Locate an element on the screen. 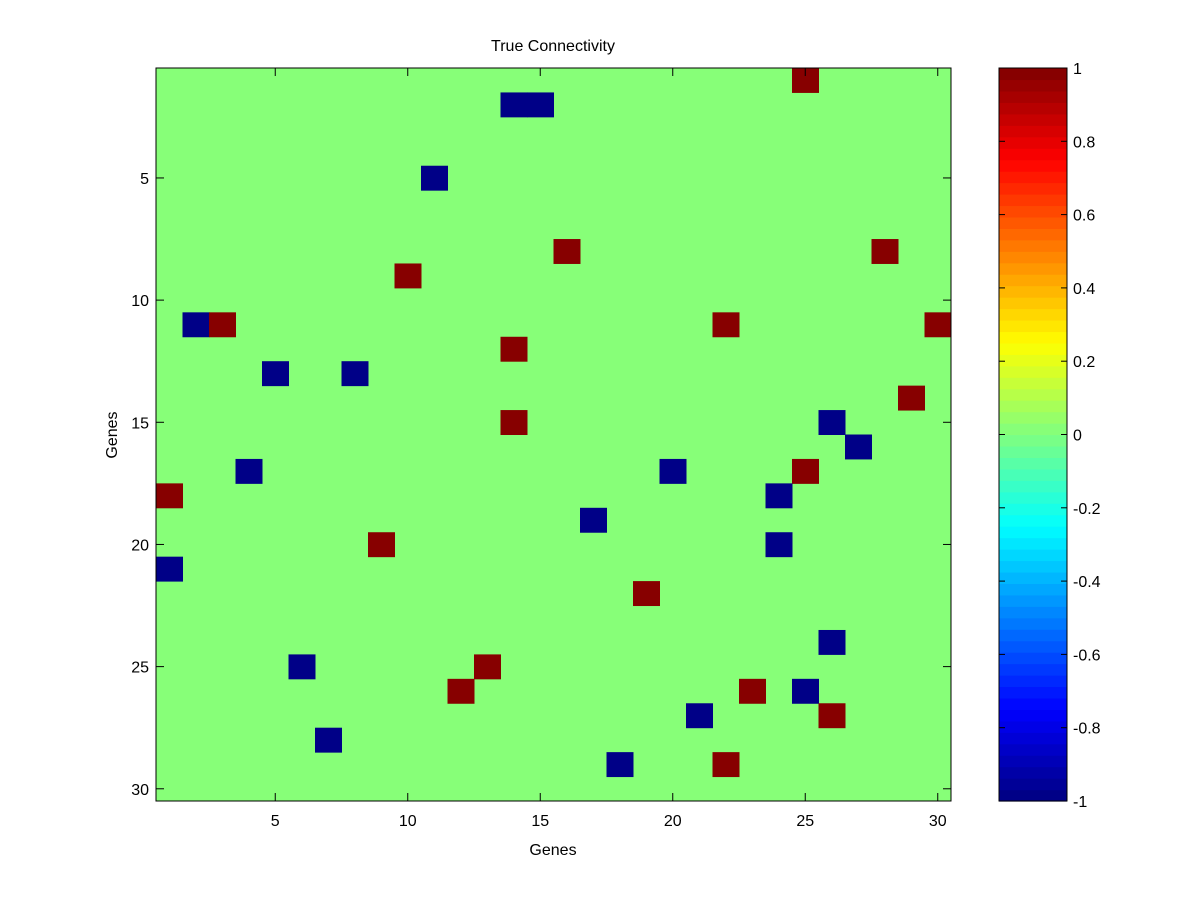 Image resolution: width=1200 pixels, height=900 pixels. heatmap-cell-r8-c28 is located at coordinates (885, 251).